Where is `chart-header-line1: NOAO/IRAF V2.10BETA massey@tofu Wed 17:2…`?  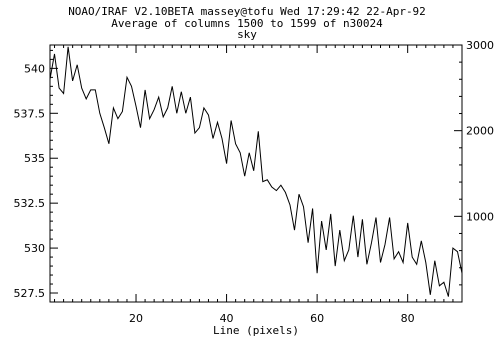
chart-header-line1: NOAO/IRAF V2.10BETA massey@tofu Wed 17:2… is located at coordinates (247, 11).